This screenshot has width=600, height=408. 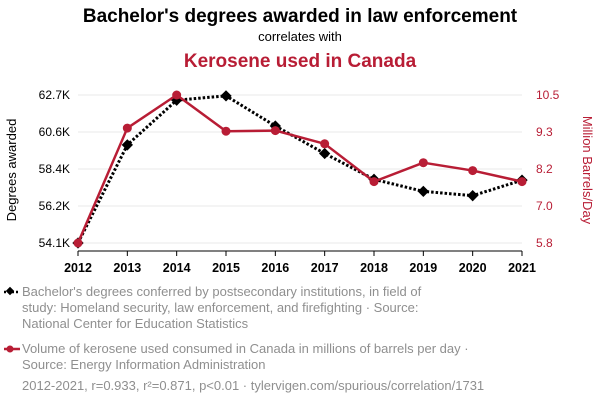 What do you see at coordinates (177, 268) in the screenshot?
I see `x-tick-label: 2014` at bounding box center [177, 268].